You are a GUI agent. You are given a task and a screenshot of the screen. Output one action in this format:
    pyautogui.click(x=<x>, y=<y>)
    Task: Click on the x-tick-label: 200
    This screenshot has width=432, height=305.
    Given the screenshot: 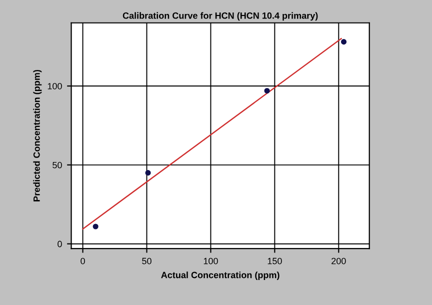 What is the action you would take?
    pyautogui.click(x=339, y=261)
    